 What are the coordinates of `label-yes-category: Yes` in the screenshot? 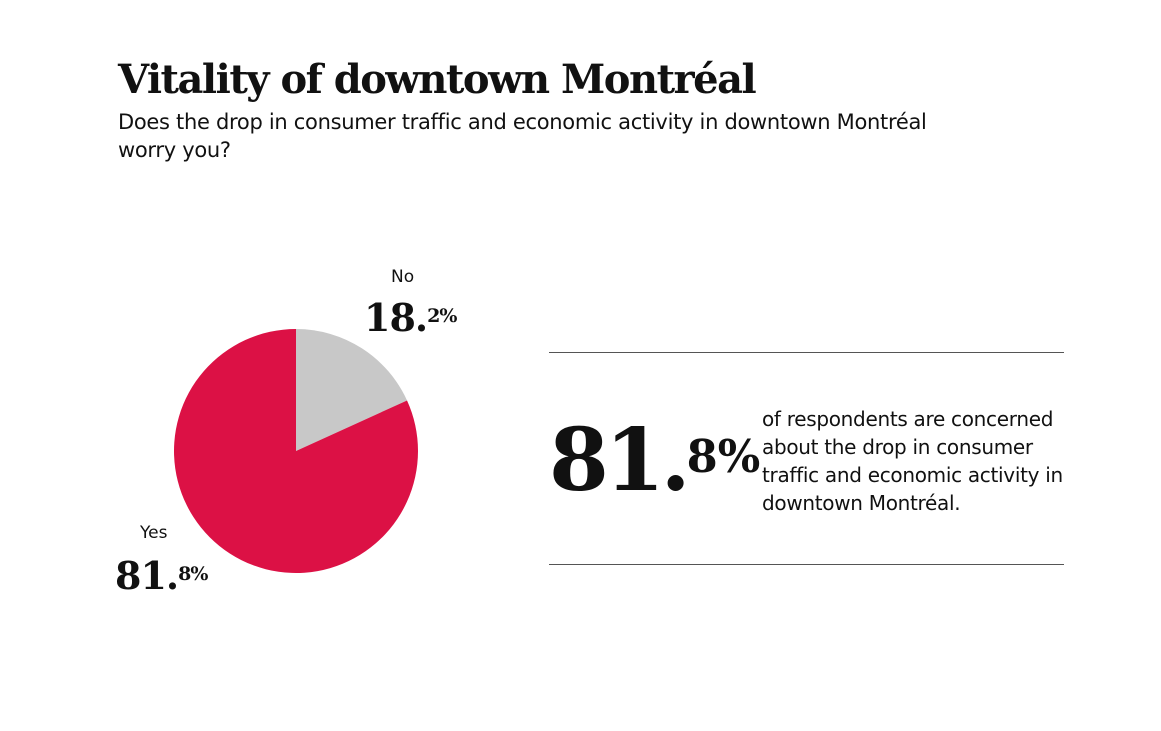 It's located at (154, 533).